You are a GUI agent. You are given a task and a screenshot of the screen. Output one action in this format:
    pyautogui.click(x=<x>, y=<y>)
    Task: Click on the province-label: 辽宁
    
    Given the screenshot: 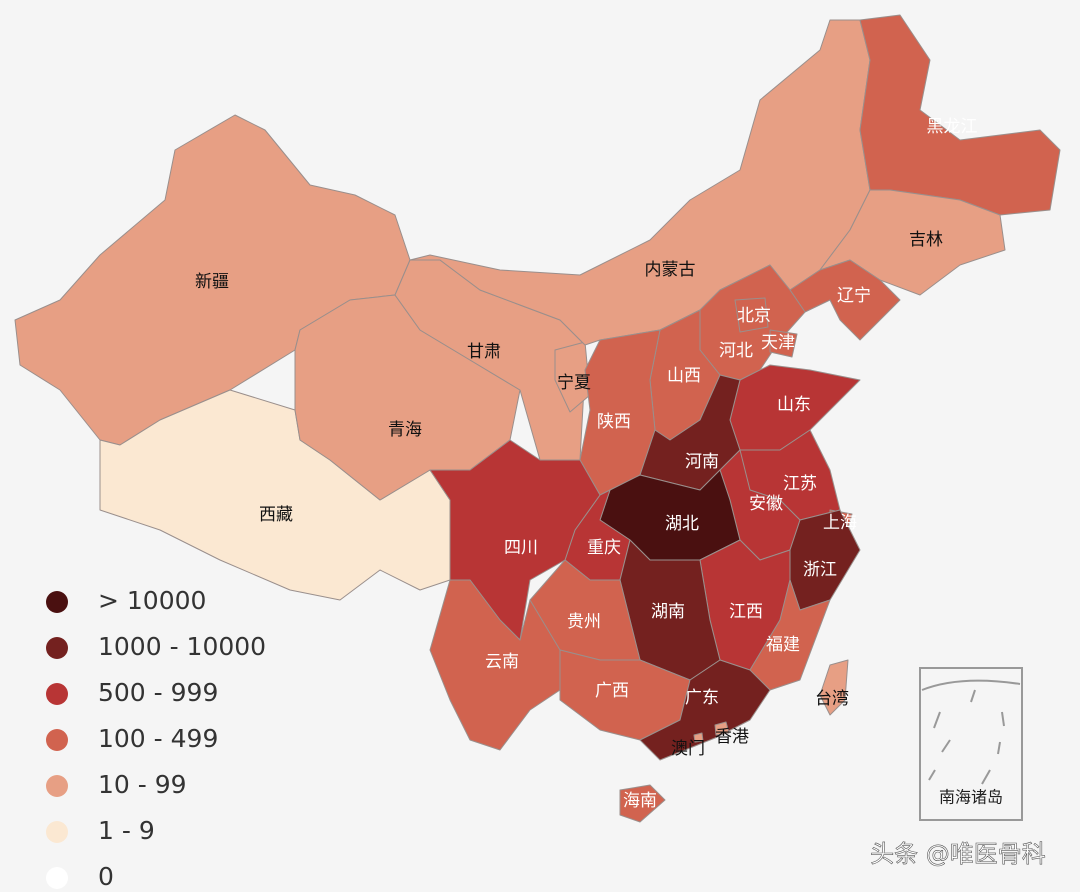 What is the action you would take?
    pyautogui.click(x=854, y=296)
    